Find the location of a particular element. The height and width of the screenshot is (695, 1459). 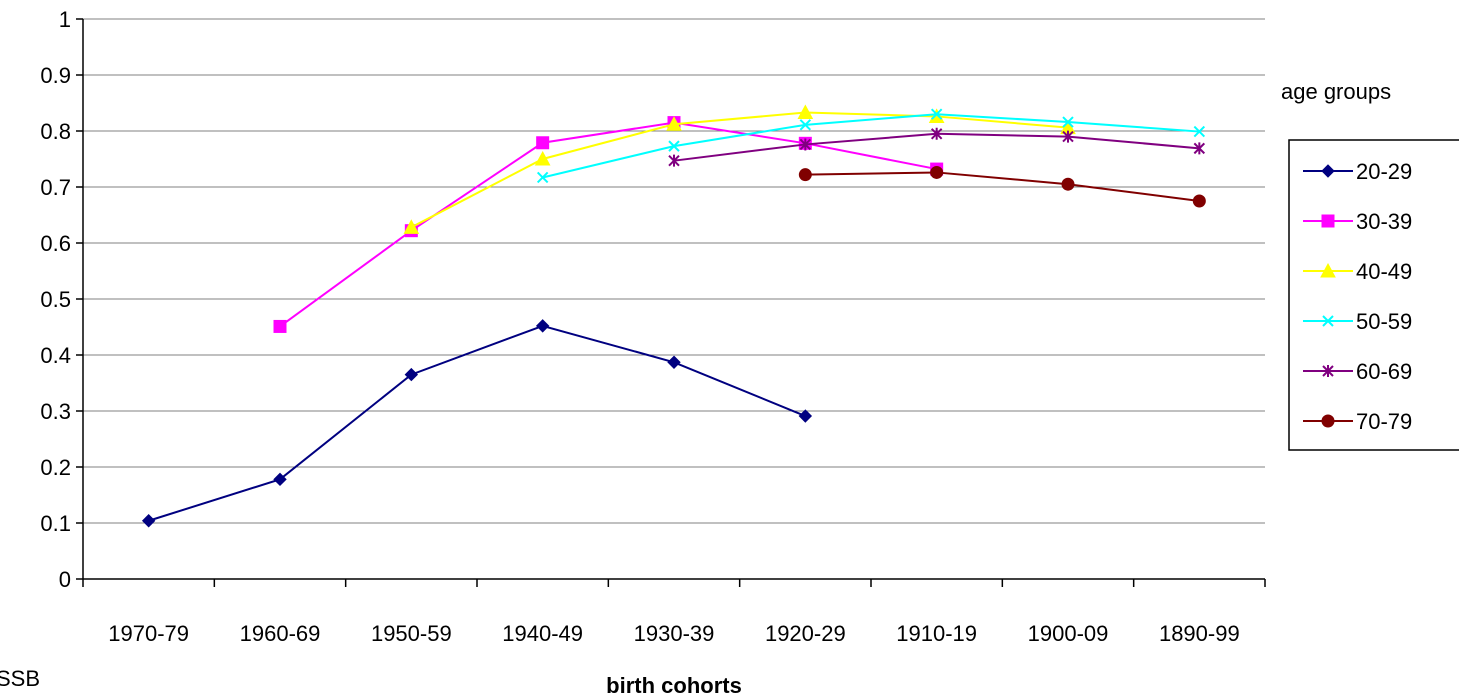

y-axis-ticks: 0 0.1 0.2 0.3 0.4 0.5 0.6 0.7 0.8 0.9 1 is located at coordinates (61, 299).